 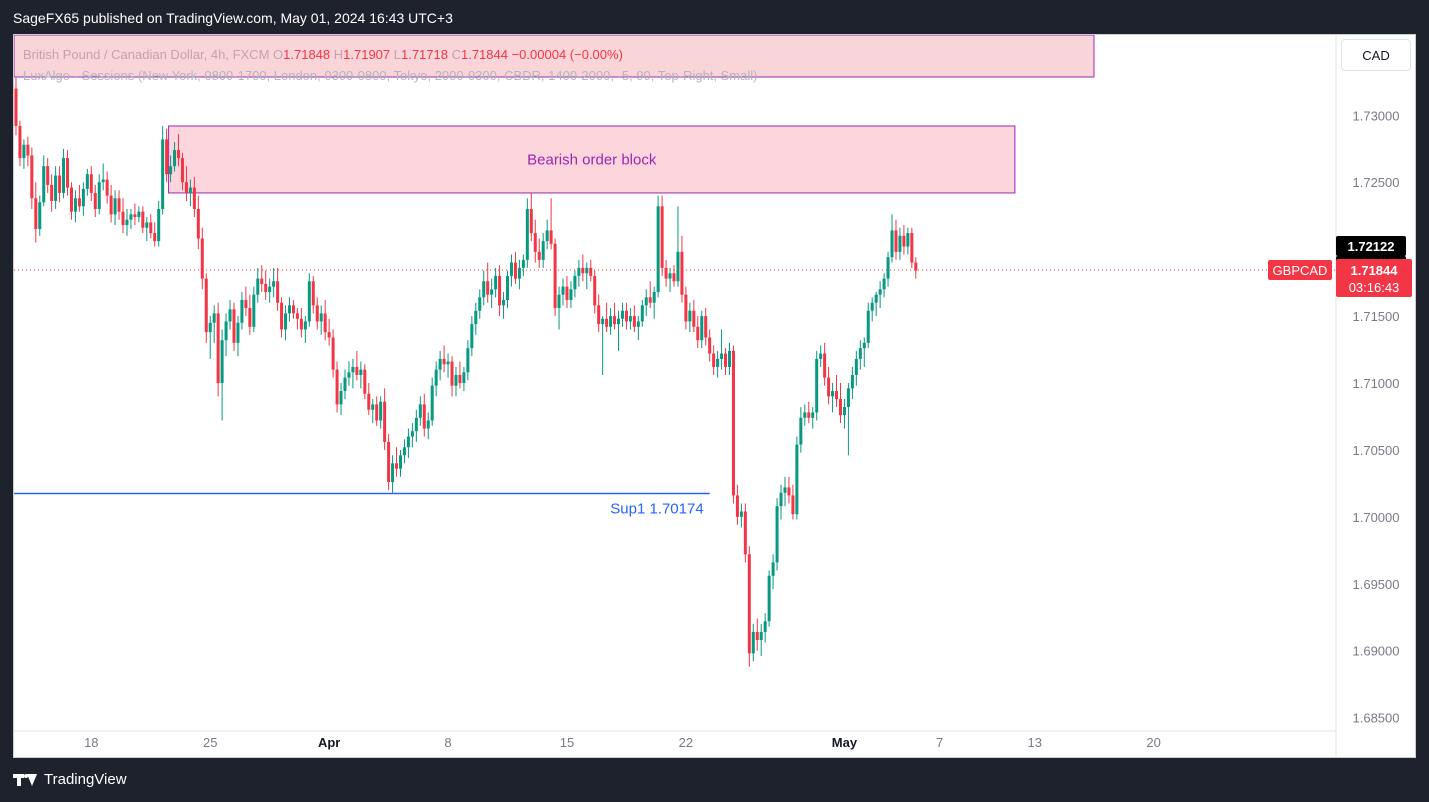 What do you see at coordinates (70, 779) in the screenshot?
I see `tradingview-logo: TradingView` at bounding box center [70, 779].